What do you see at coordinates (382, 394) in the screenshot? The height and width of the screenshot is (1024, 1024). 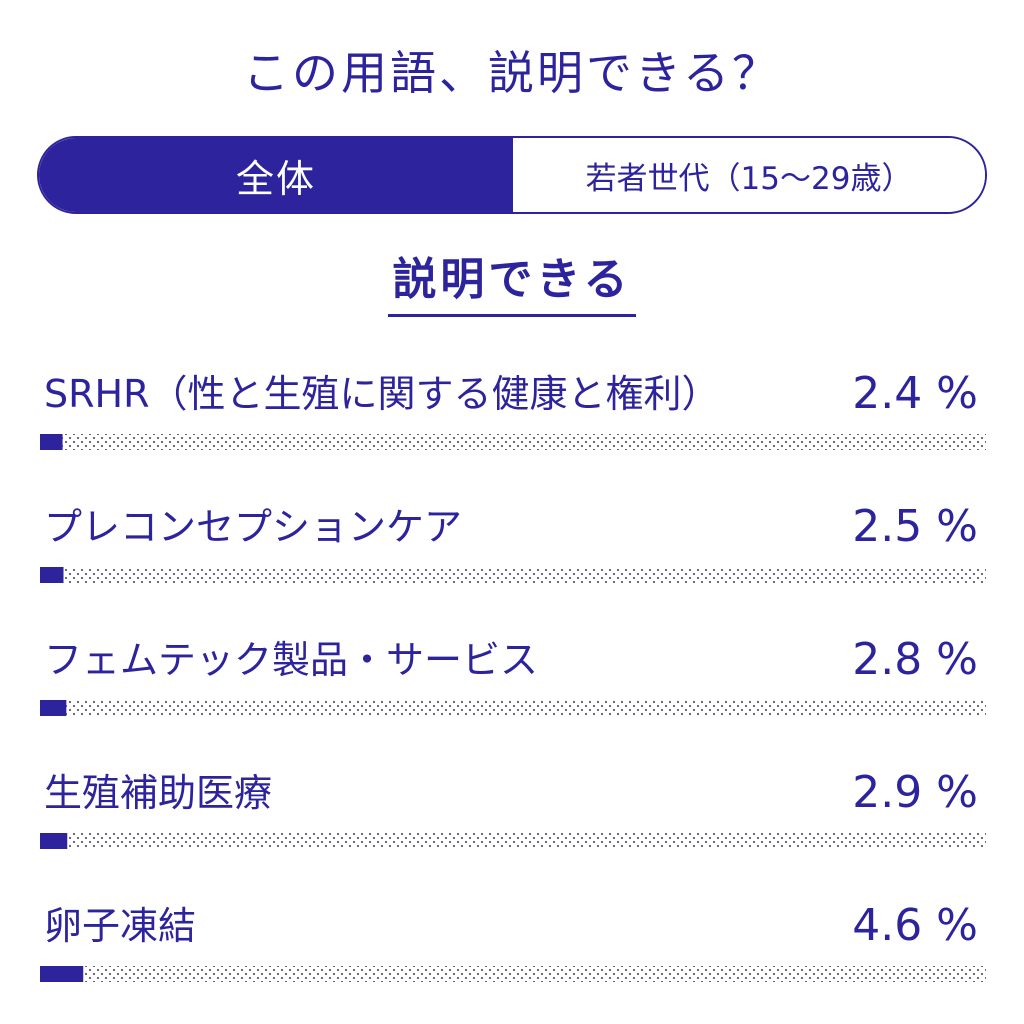 I see `bar-label: SRHR（性と生殖に関する健康と権利）` at bounding box center [382, 394].